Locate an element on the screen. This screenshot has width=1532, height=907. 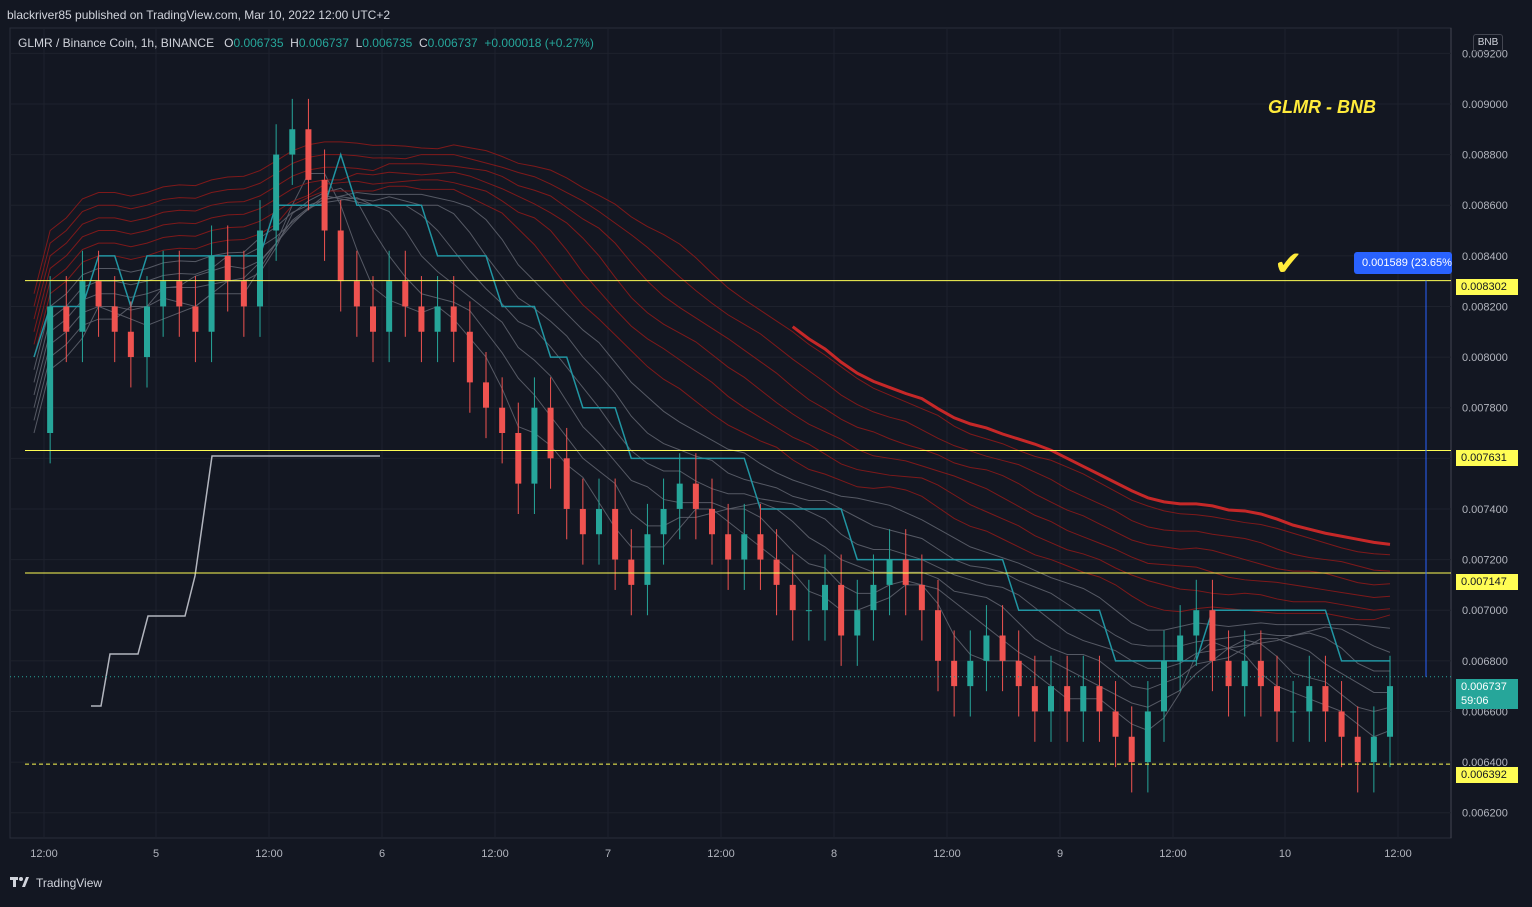
symbol-label: GLMR / Binance Coin, 1h, BINANCE is located at coordinates (116, 43).